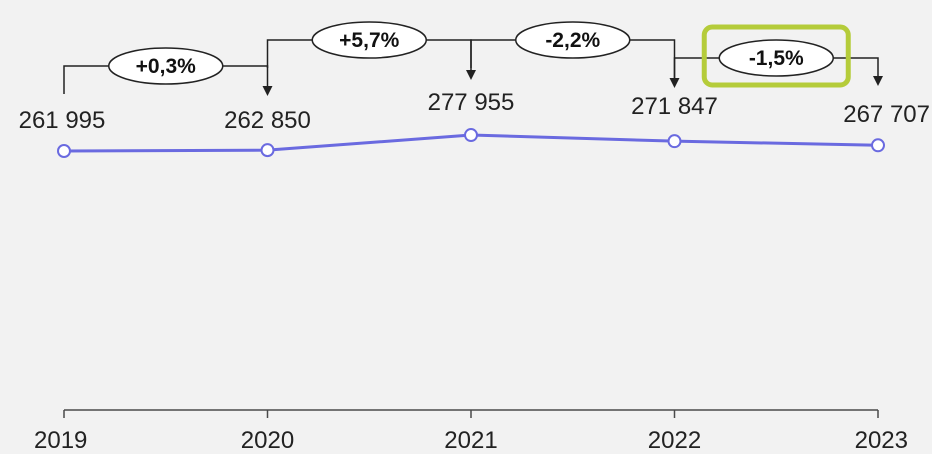 The height and width of the screenshot is (454, 932). What do you see at coordinates (886, 114) in the screenshot?
I see `data-label: 267 707` at bounding box center [886, 114].